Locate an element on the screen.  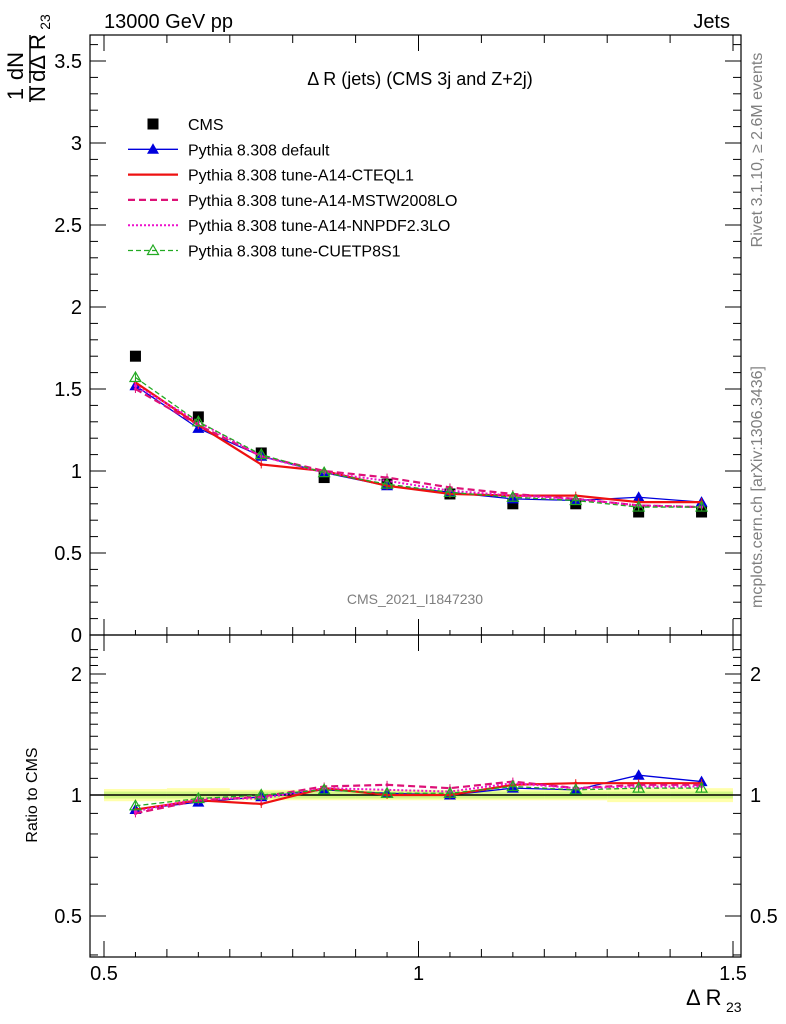
legend-entry-default: Pythia 8.308 default is located at coordinates (229, 150).